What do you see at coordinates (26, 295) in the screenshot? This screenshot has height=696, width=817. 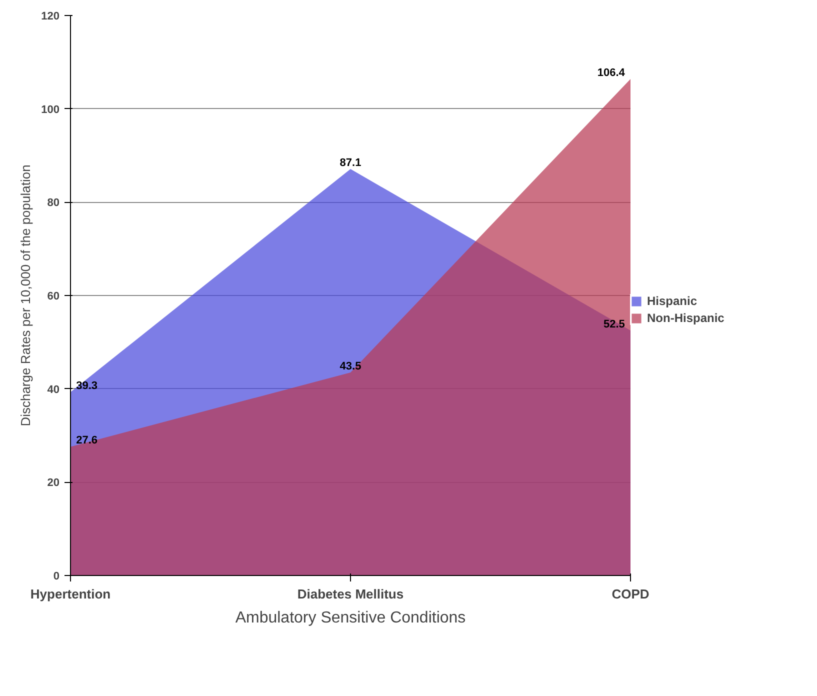 I see `y-axis-title: Discharge Rates per 10,000 of the population` at bounding box center [26, 295].